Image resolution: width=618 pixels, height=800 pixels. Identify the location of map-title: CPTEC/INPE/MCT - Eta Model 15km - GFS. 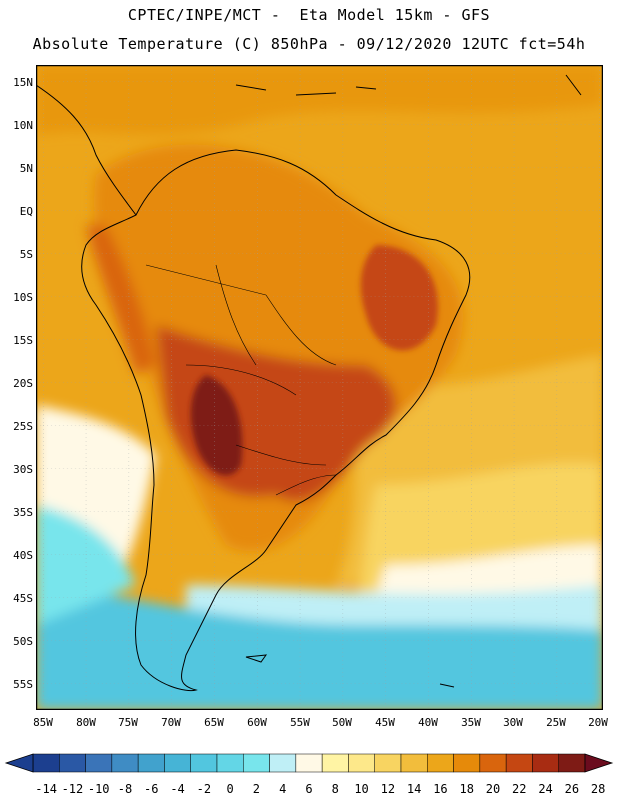
(309, 15).